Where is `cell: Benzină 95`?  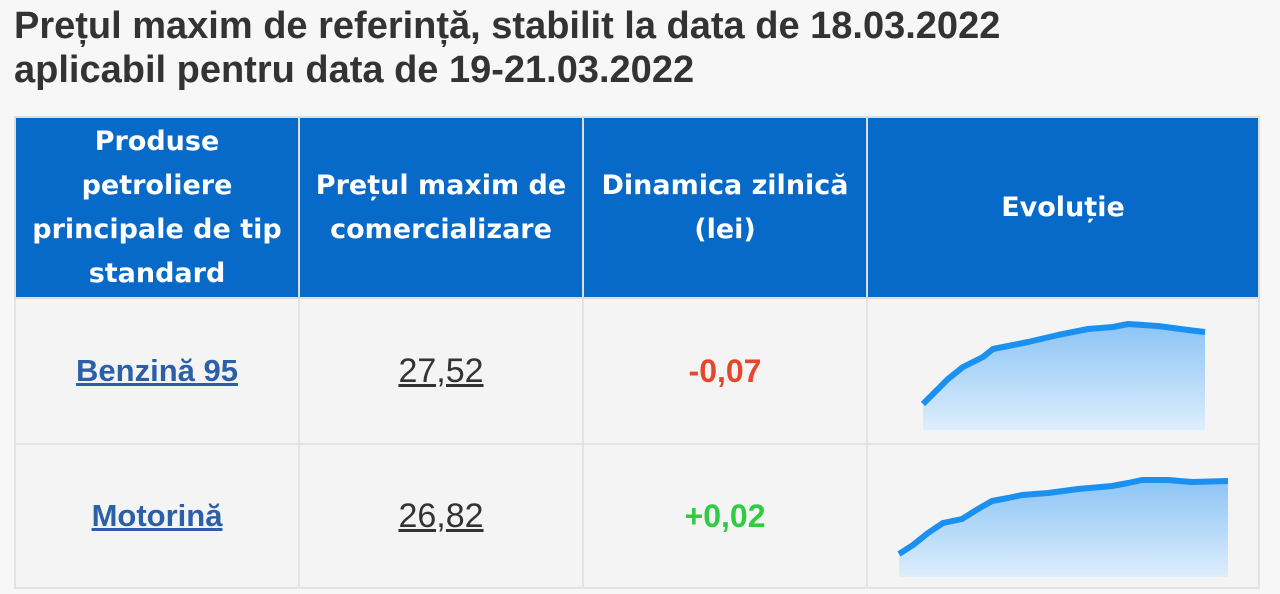 cell: Benzină 95 is located at coordinates (157, 371).